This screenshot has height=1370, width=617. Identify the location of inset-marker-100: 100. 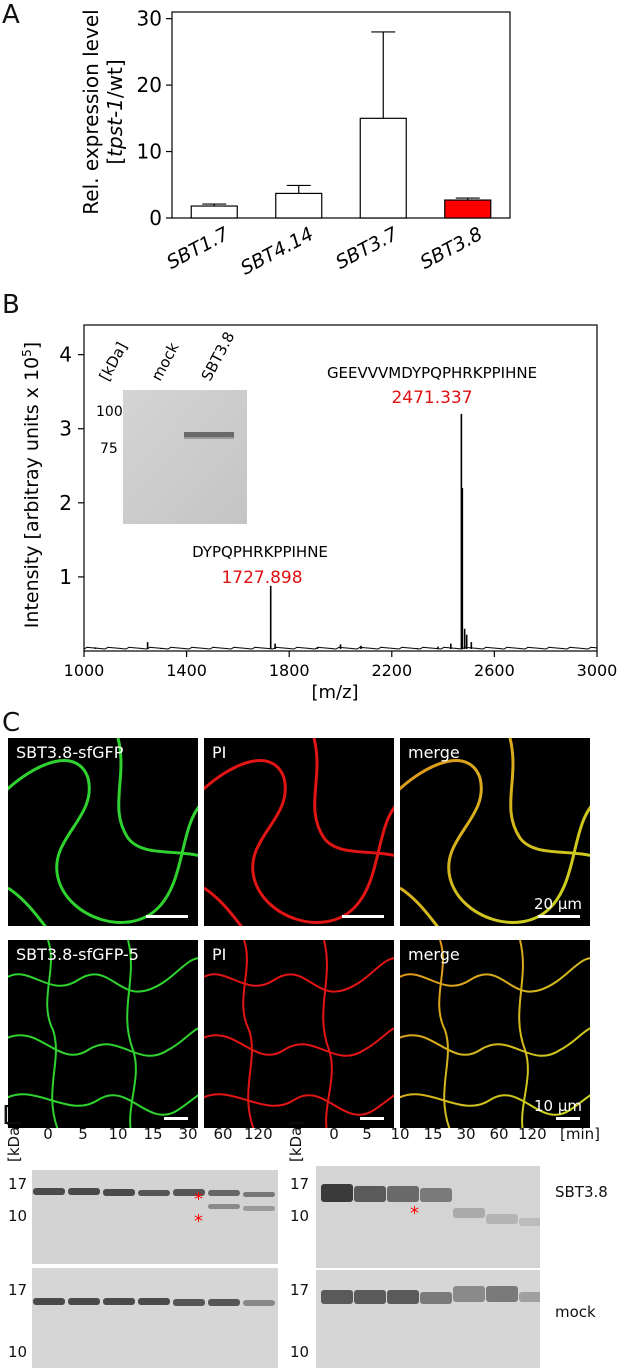
(109, 412).